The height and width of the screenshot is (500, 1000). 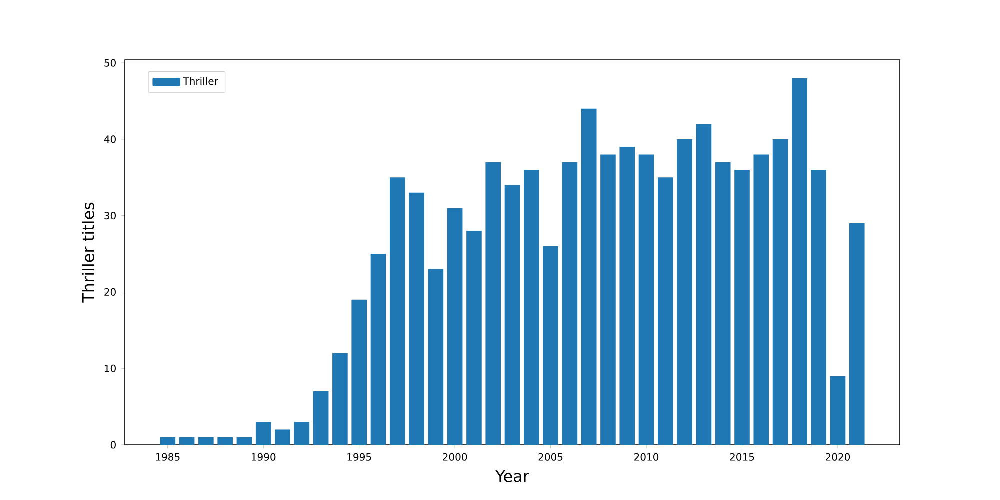 What do you see at coordinates (742, 457) in the screenshot?
I see `x-tick-label: 2015` at bounding box center [742, 457].